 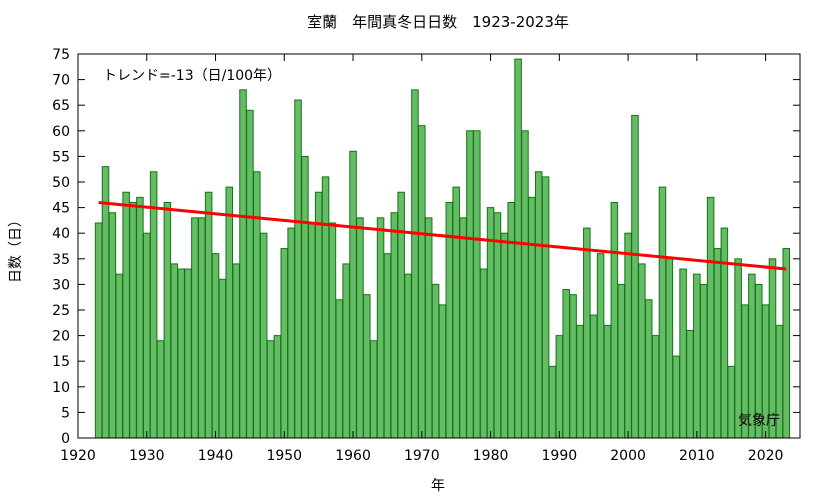 I want to click on bar-1963, so click(x=373, y=389).